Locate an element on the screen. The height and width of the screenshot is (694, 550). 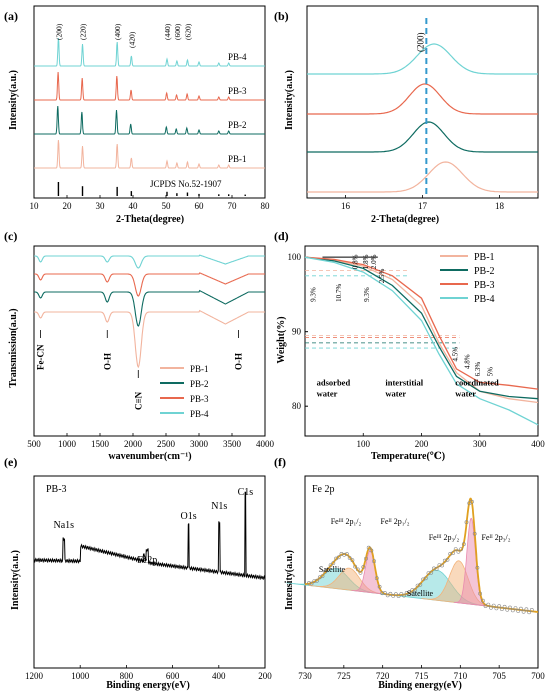
panel-b: 16 17 18 (200) is located at coordinates (422, 108).